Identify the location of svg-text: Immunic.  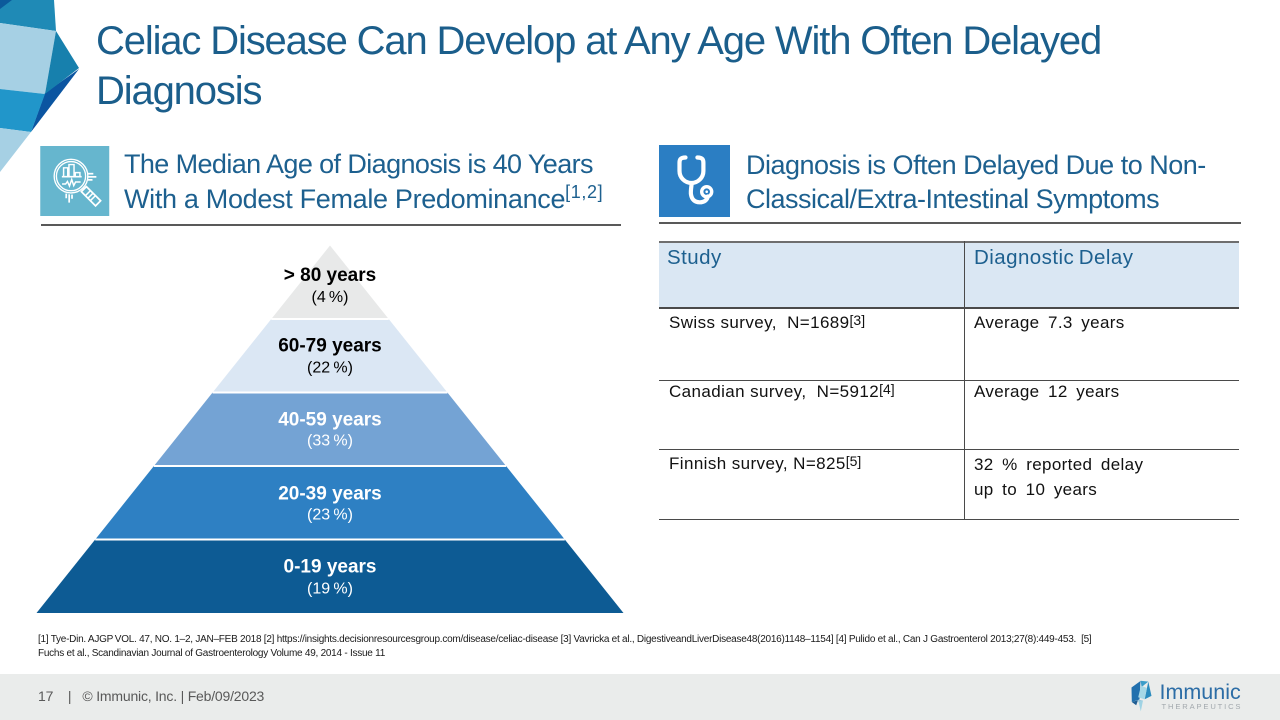
(1200, 692).